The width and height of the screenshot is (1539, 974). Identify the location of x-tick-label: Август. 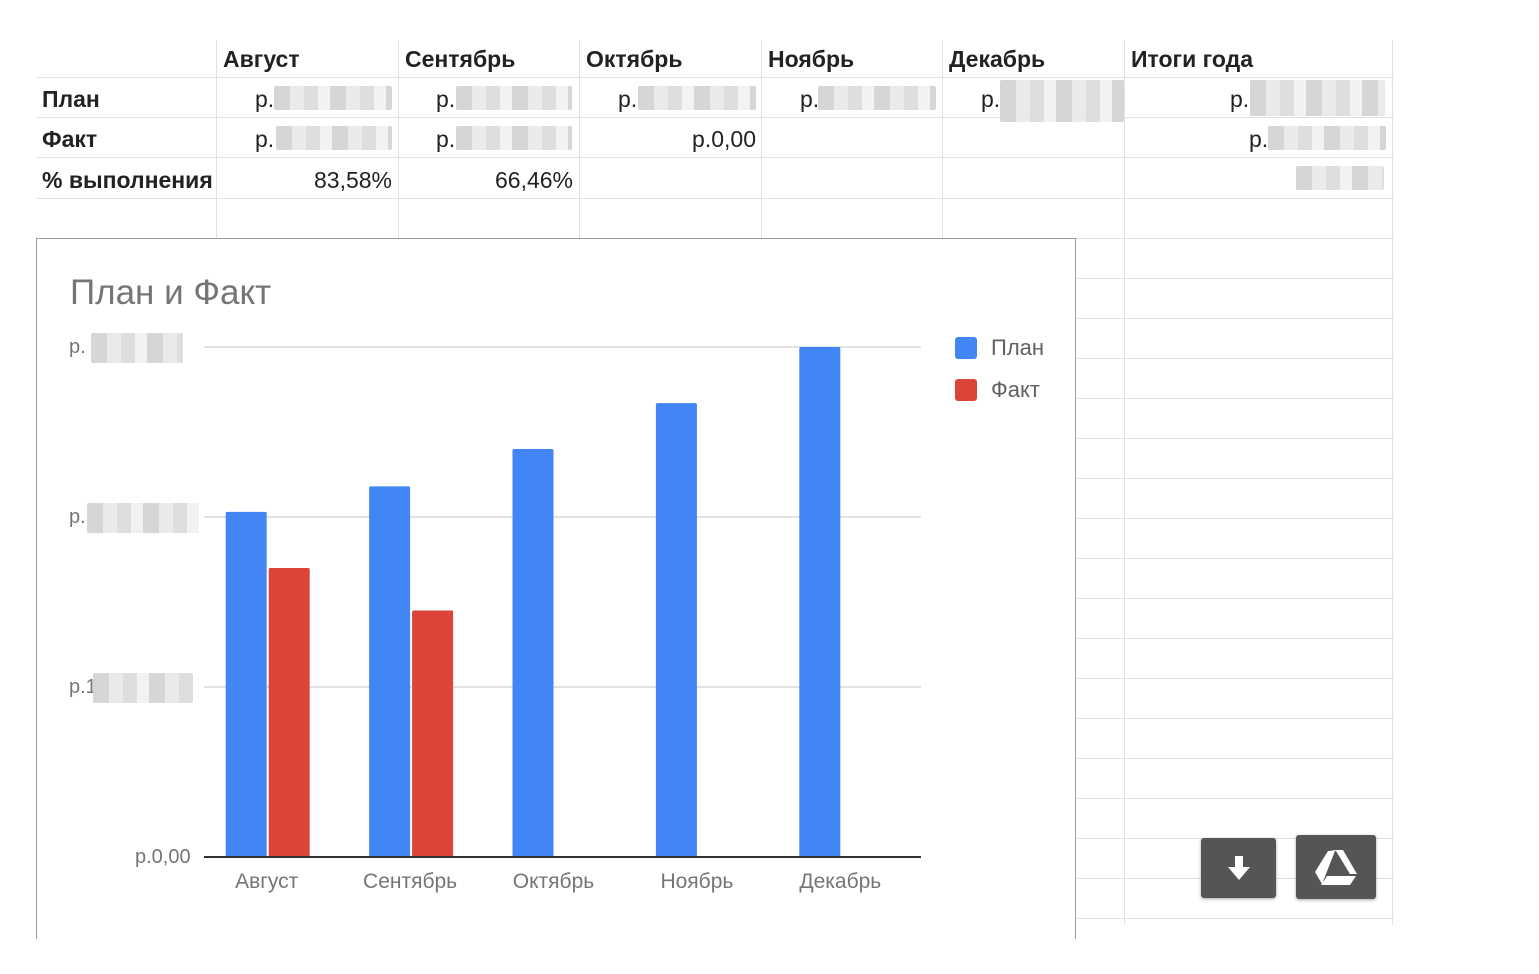
(267, 881).